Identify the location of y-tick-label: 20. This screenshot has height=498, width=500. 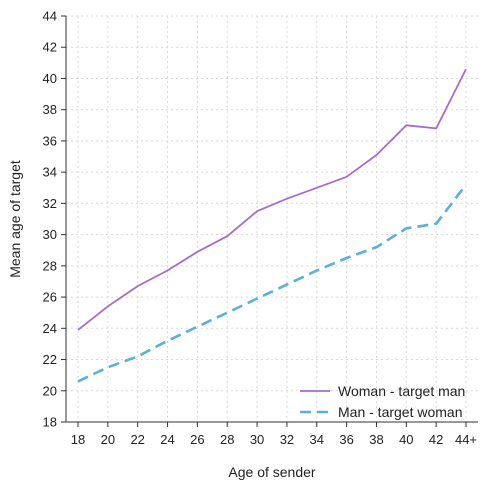
(50, 390).